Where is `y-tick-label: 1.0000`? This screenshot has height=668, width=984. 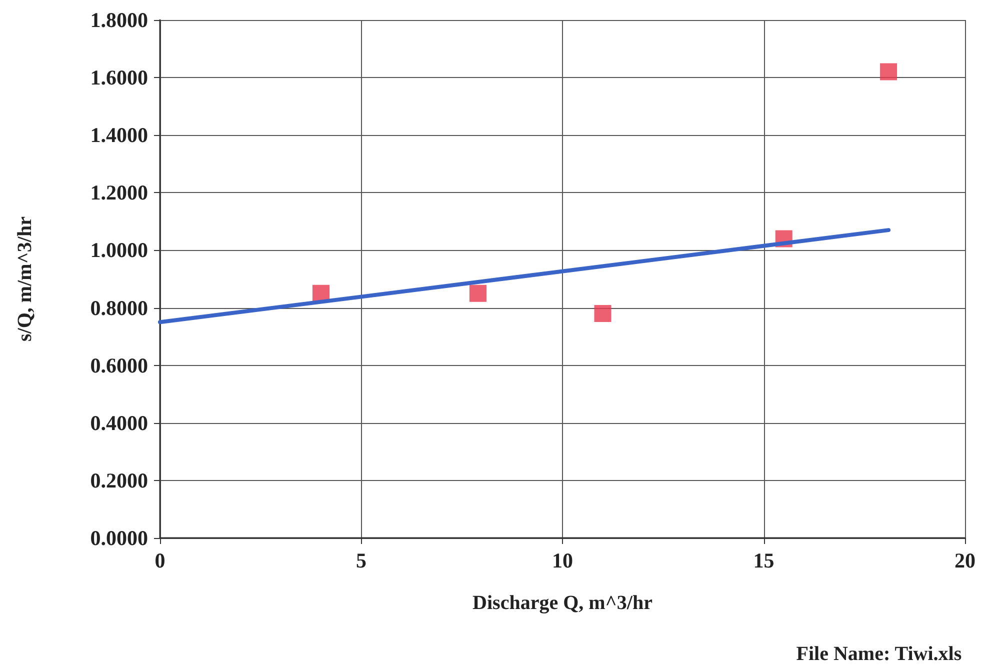
y-tick-label: 1.0000 is located at coordinates (119, 250).